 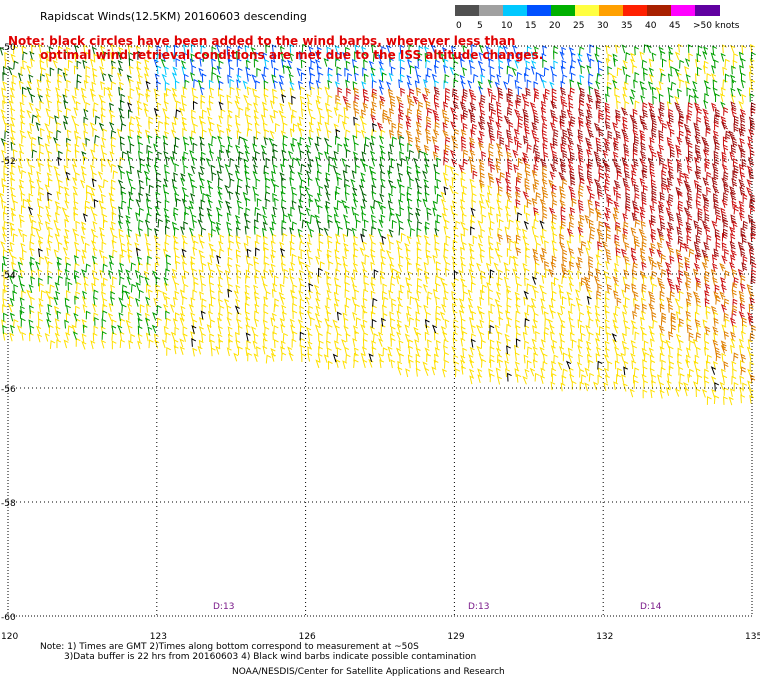 What do you see at coordinates (8, 618) in the screenshot?
I see `latitude-tick-label: -60` at bounding box center [8, 618].